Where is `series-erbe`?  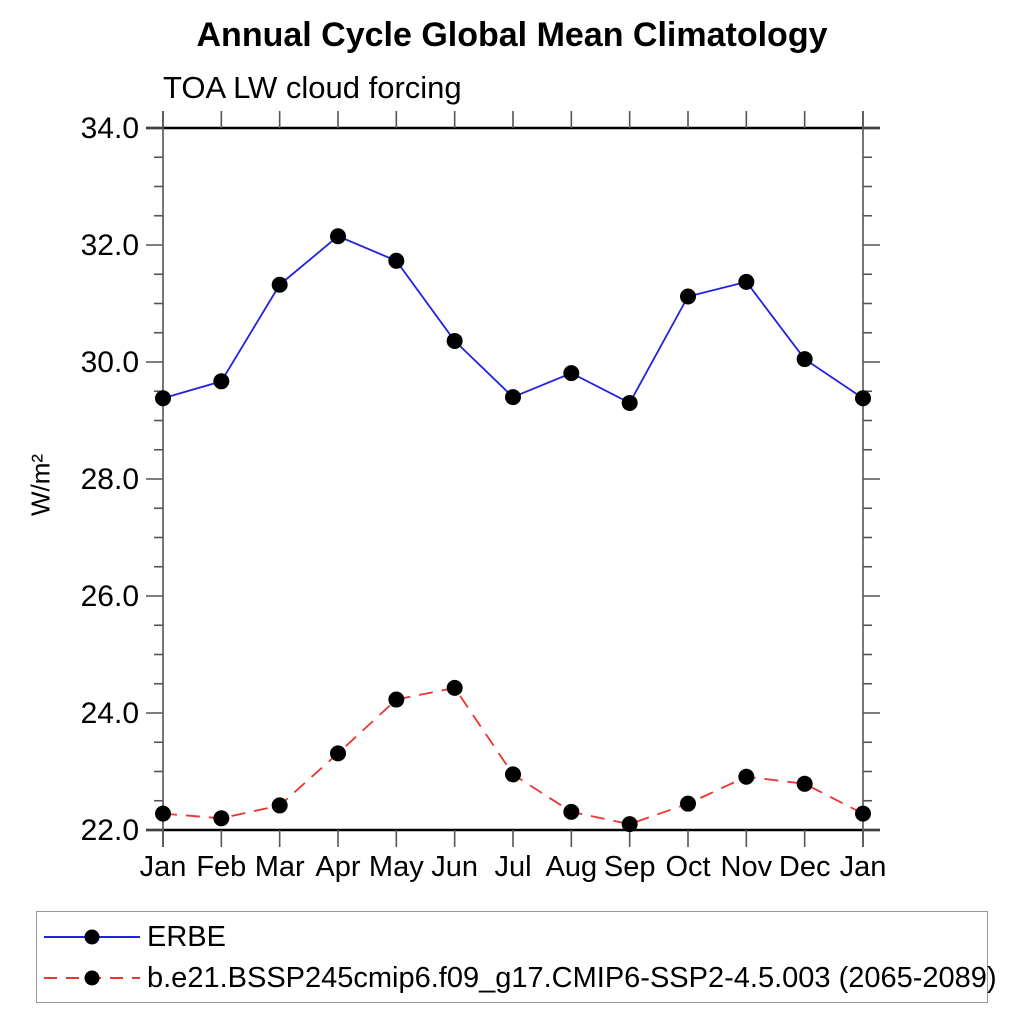 series-erbe is located at coordinates (513, 319).